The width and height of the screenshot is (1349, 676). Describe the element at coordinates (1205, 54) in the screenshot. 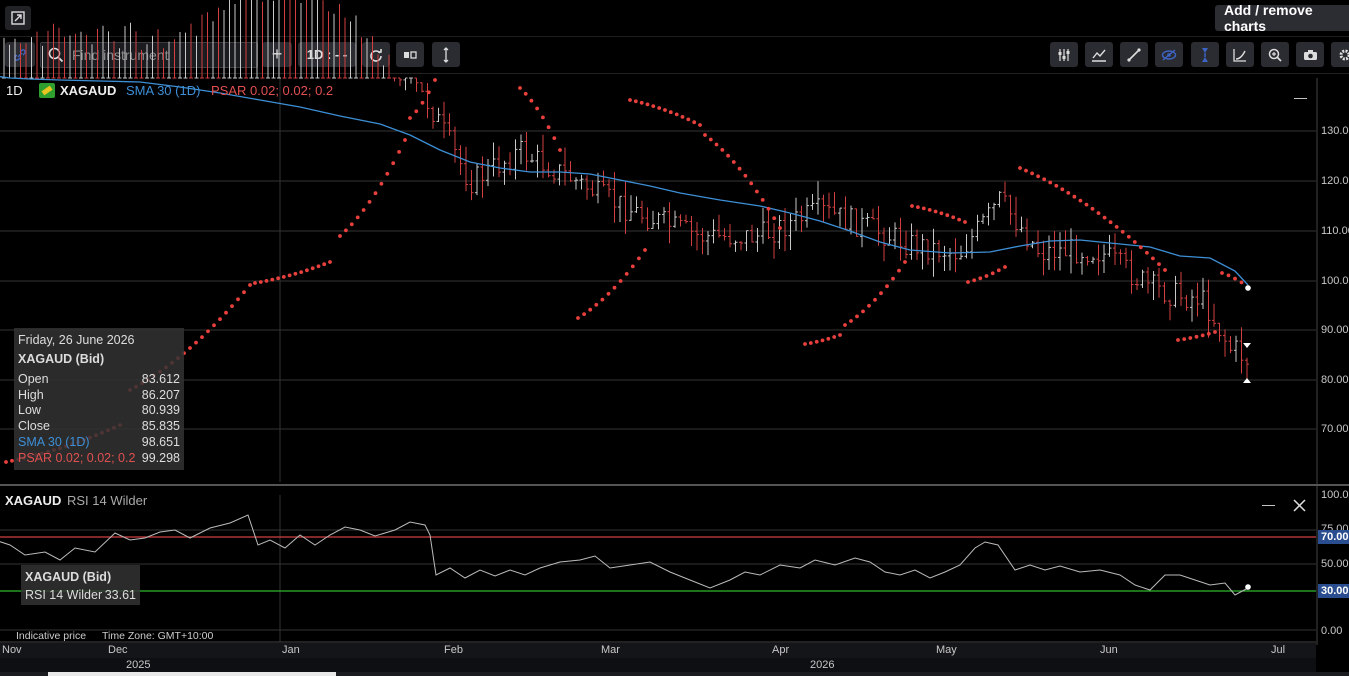

I see `auto-scale-icon` at that location.